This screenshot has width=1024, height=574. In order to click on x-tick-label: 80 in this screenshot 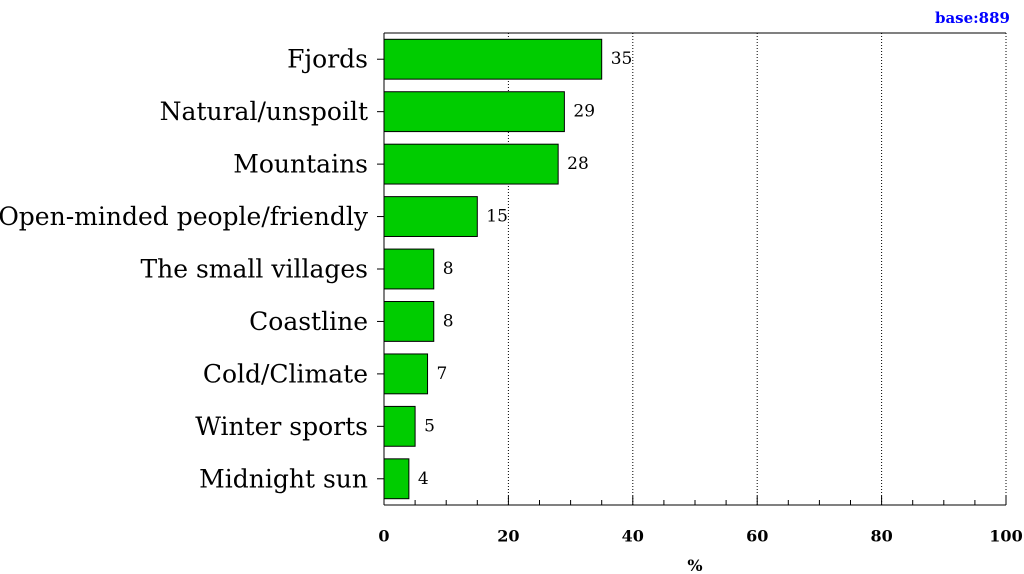, I will do `click(881, 536)`.